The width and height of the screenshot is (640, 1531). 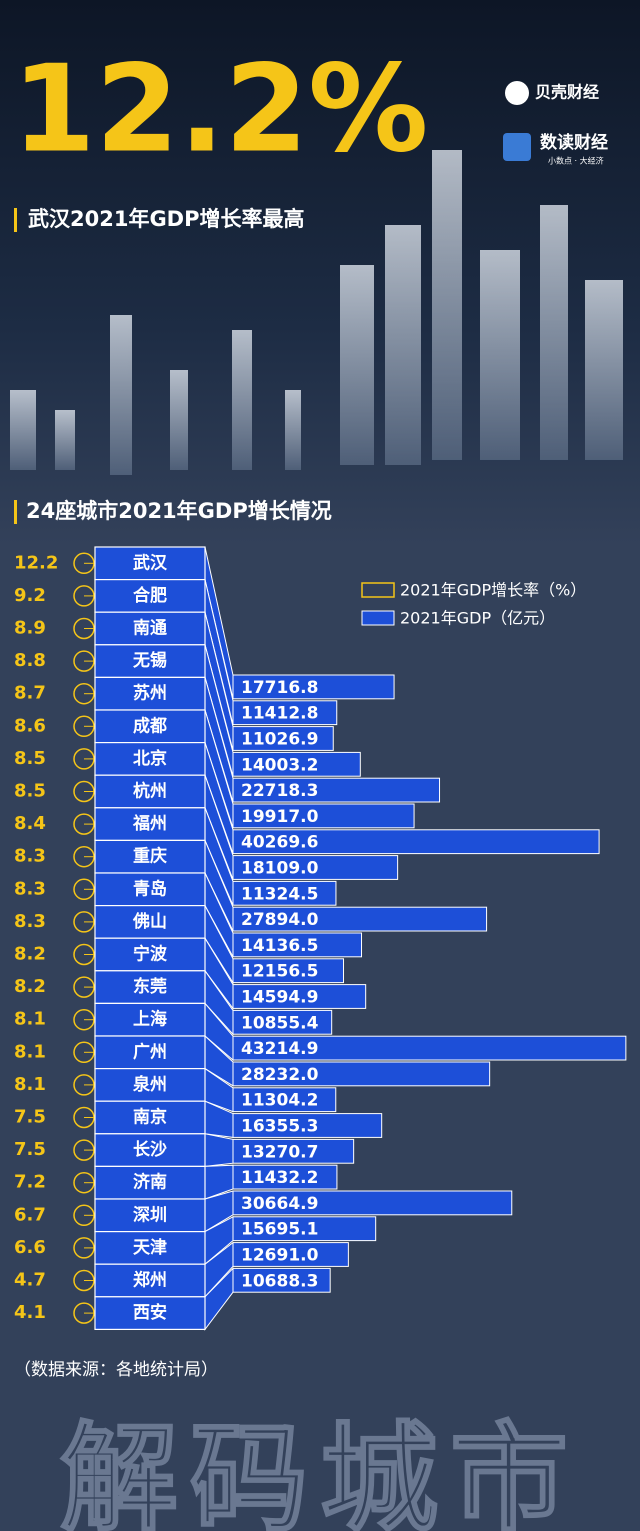 What do you see at coordinates (279, 1178) in the screenshot?
I see `gdp-label: 11432.2` at bounding box center [279, 1178].